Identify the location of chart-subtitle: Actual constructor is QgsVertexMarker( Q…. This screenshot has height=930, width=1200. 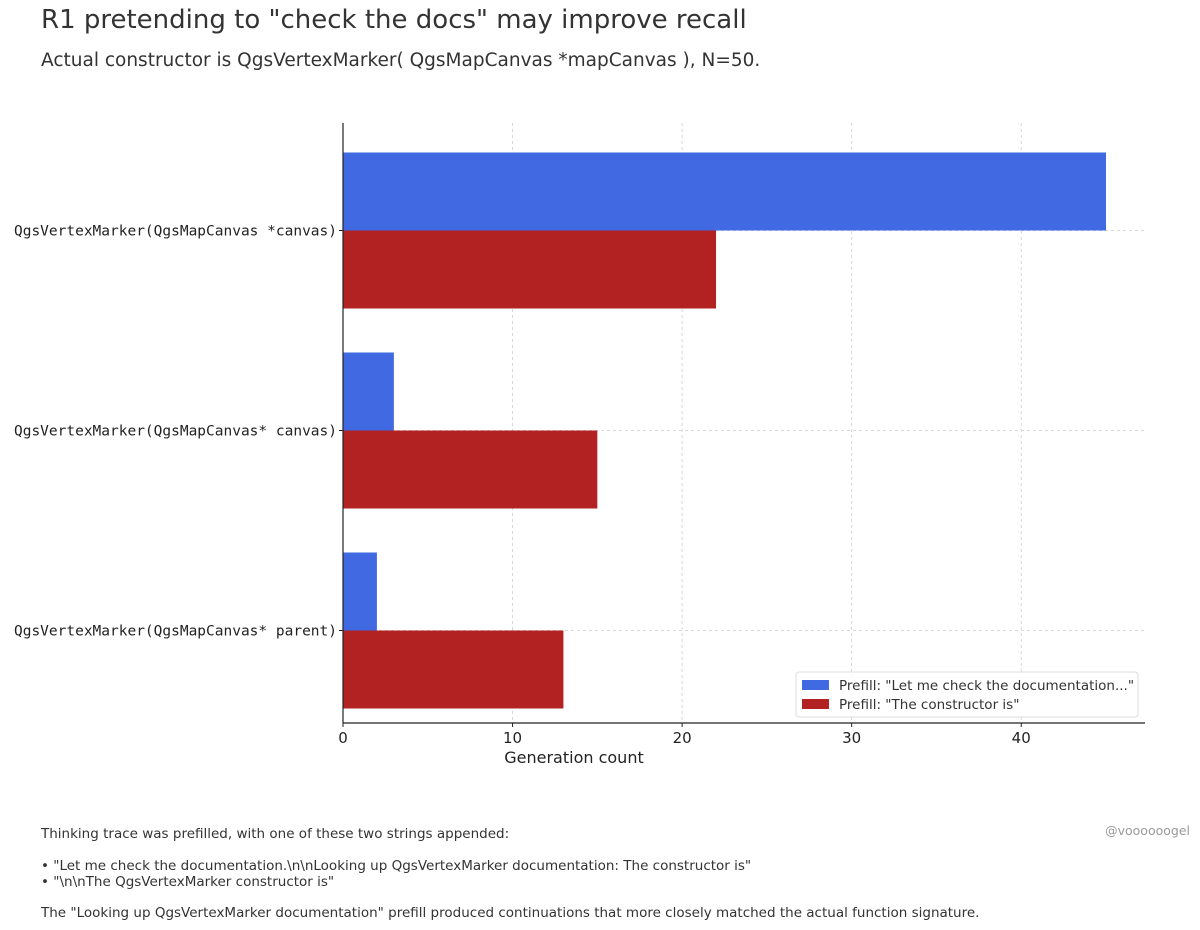
(401, 60).